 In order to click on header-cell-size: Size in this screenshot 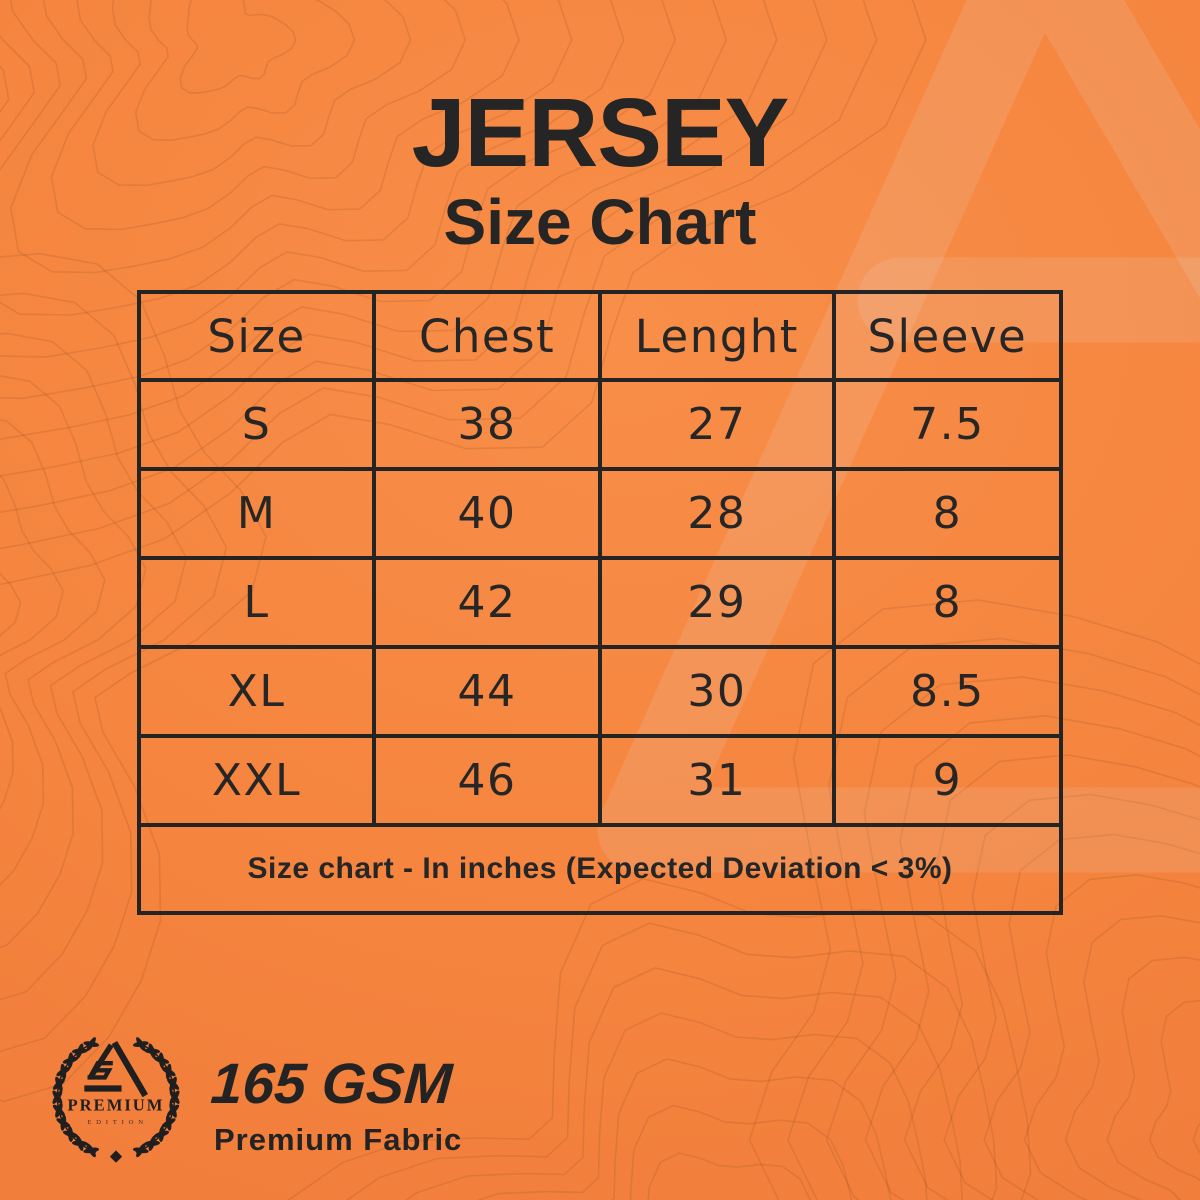, I will do `click(256, 336)`.